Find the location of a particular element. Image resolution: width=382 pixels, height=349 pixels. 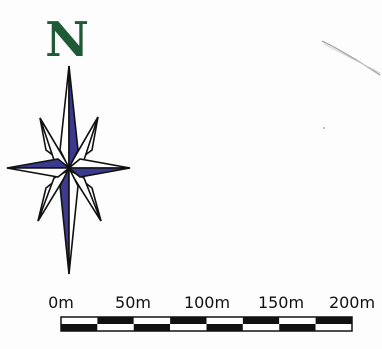

compass-point-west-top is located at coordinates (39, 163).